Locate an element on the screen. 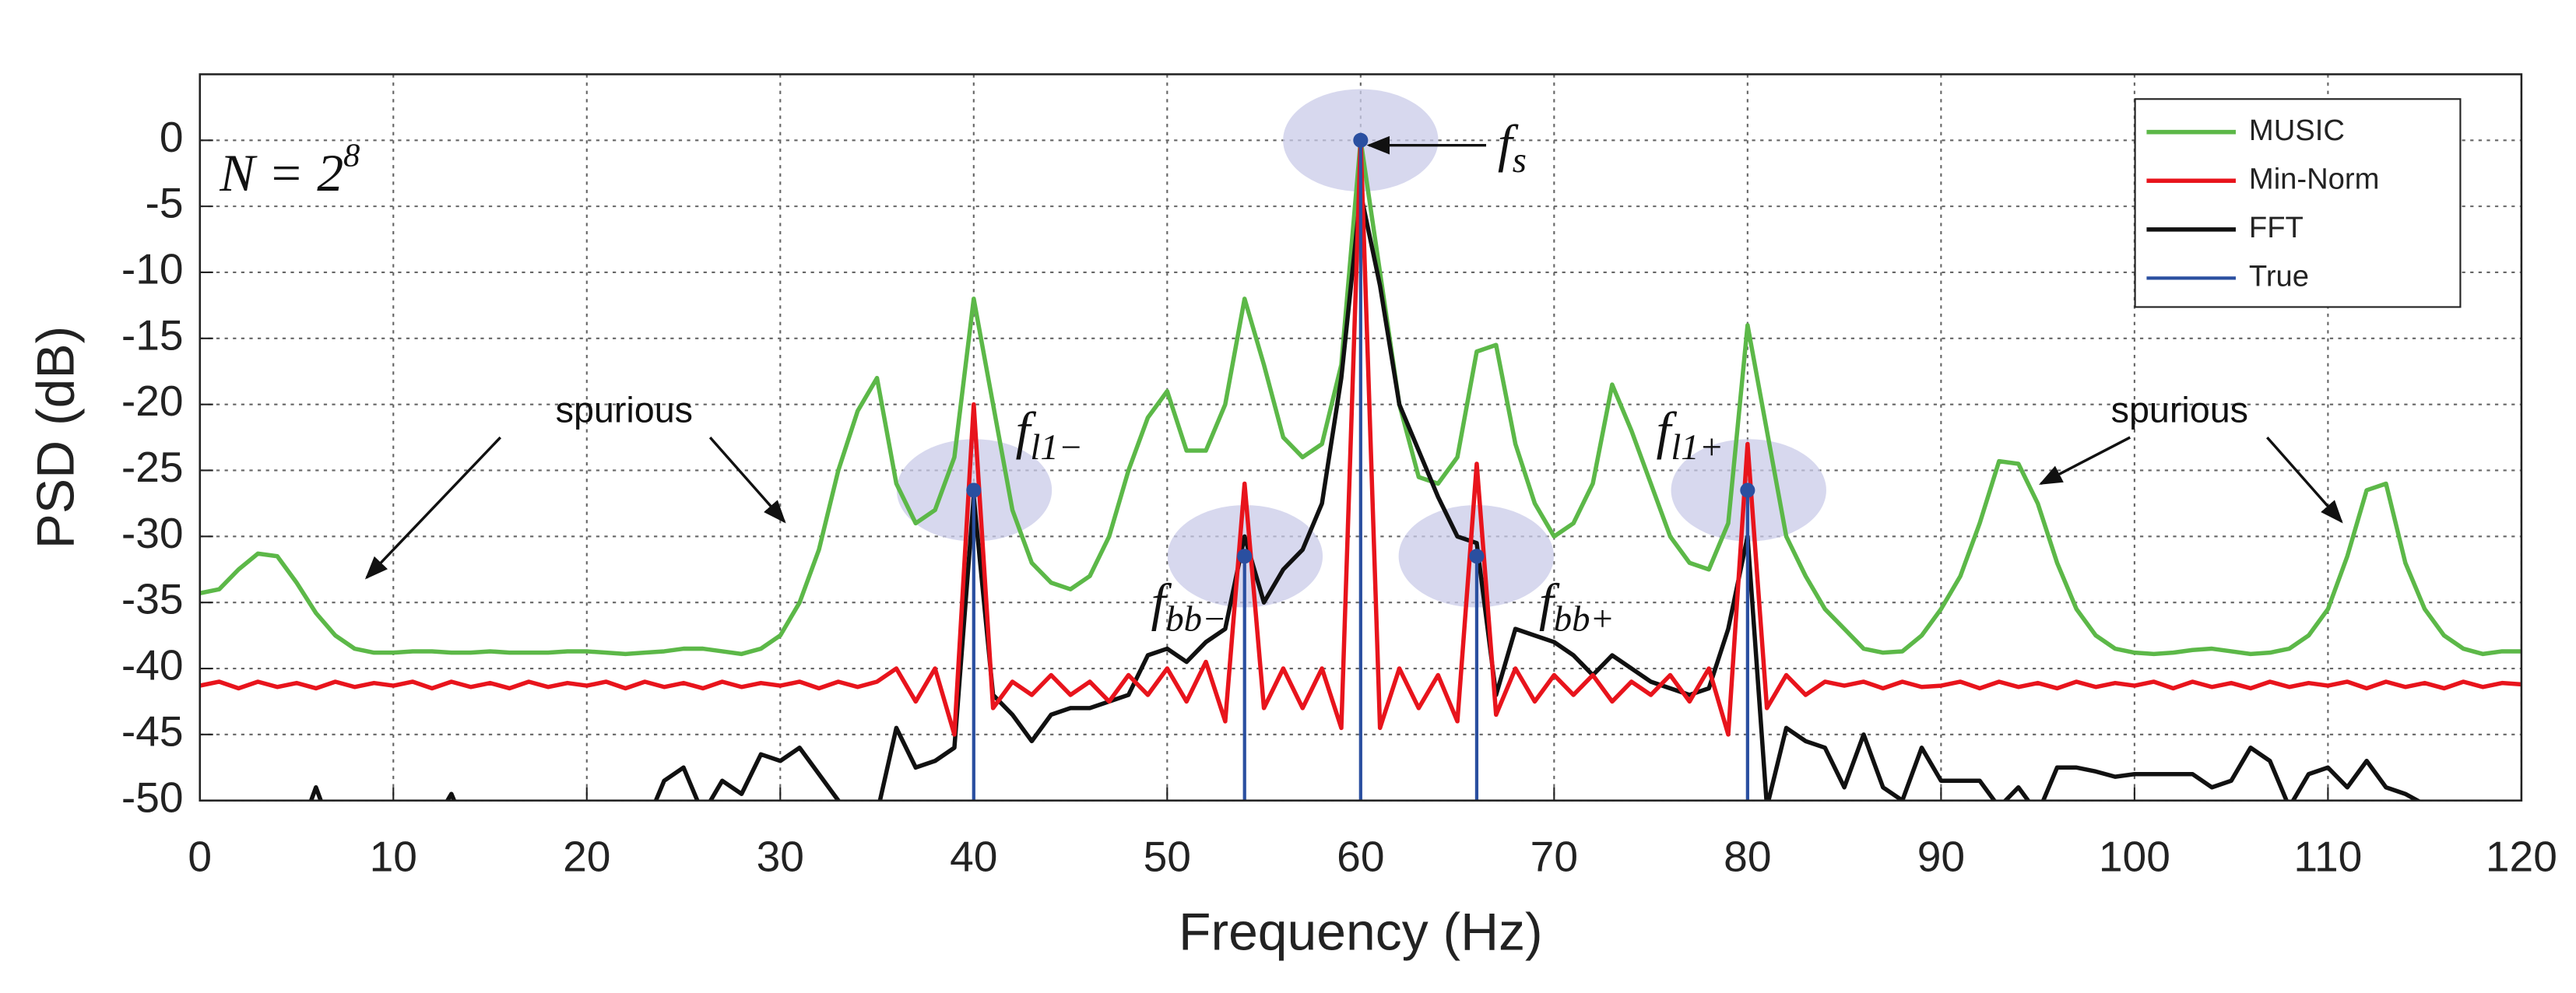  y-tick-label: -30 is located at coordinates (152, 533).